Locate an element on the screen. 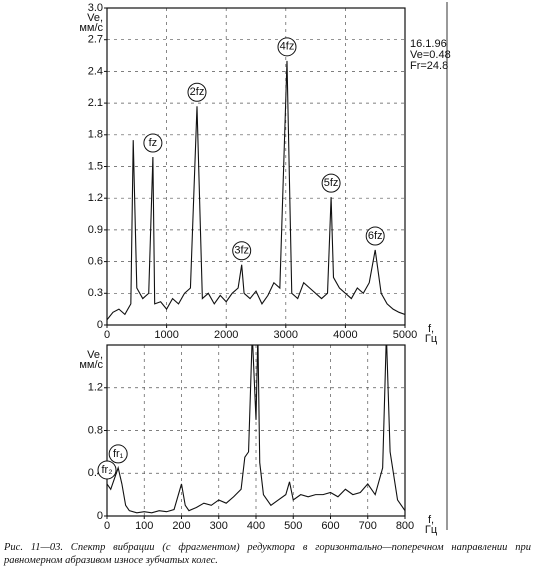  x-tick-label: 100 is located at coordinates (144, 526).